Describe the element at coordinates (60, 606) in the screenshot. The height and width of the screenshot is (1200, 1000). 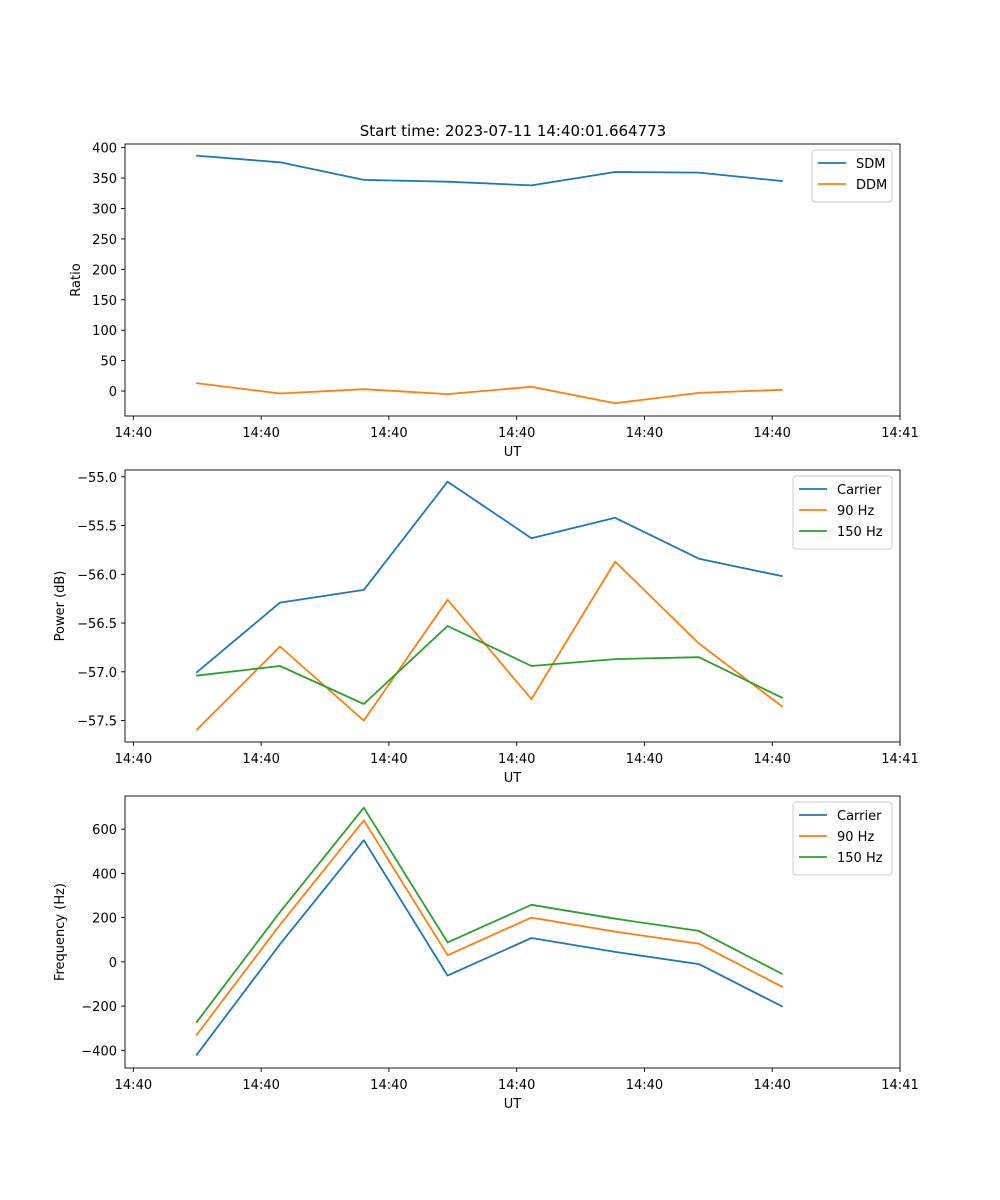
I see `y-axis-label: Power (dB)` at that location.